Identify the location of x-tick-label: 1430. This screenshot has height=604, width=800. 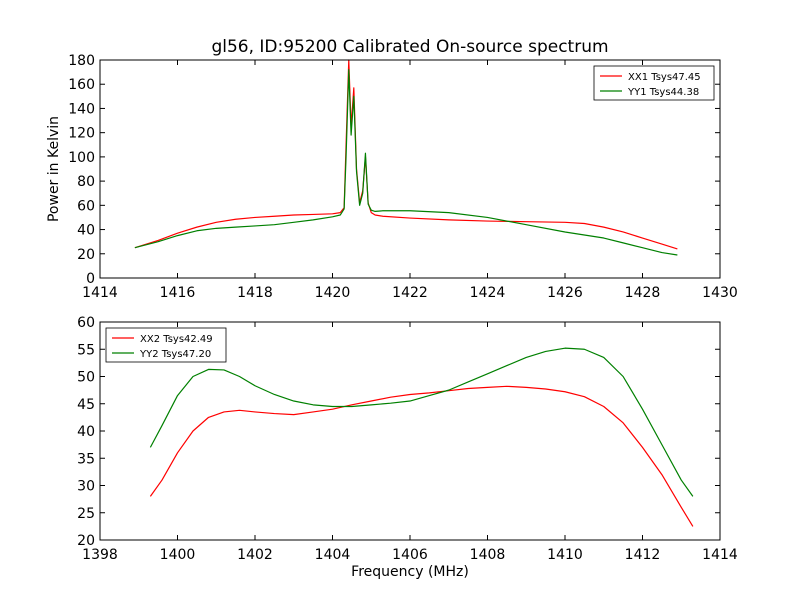
(720, 293).